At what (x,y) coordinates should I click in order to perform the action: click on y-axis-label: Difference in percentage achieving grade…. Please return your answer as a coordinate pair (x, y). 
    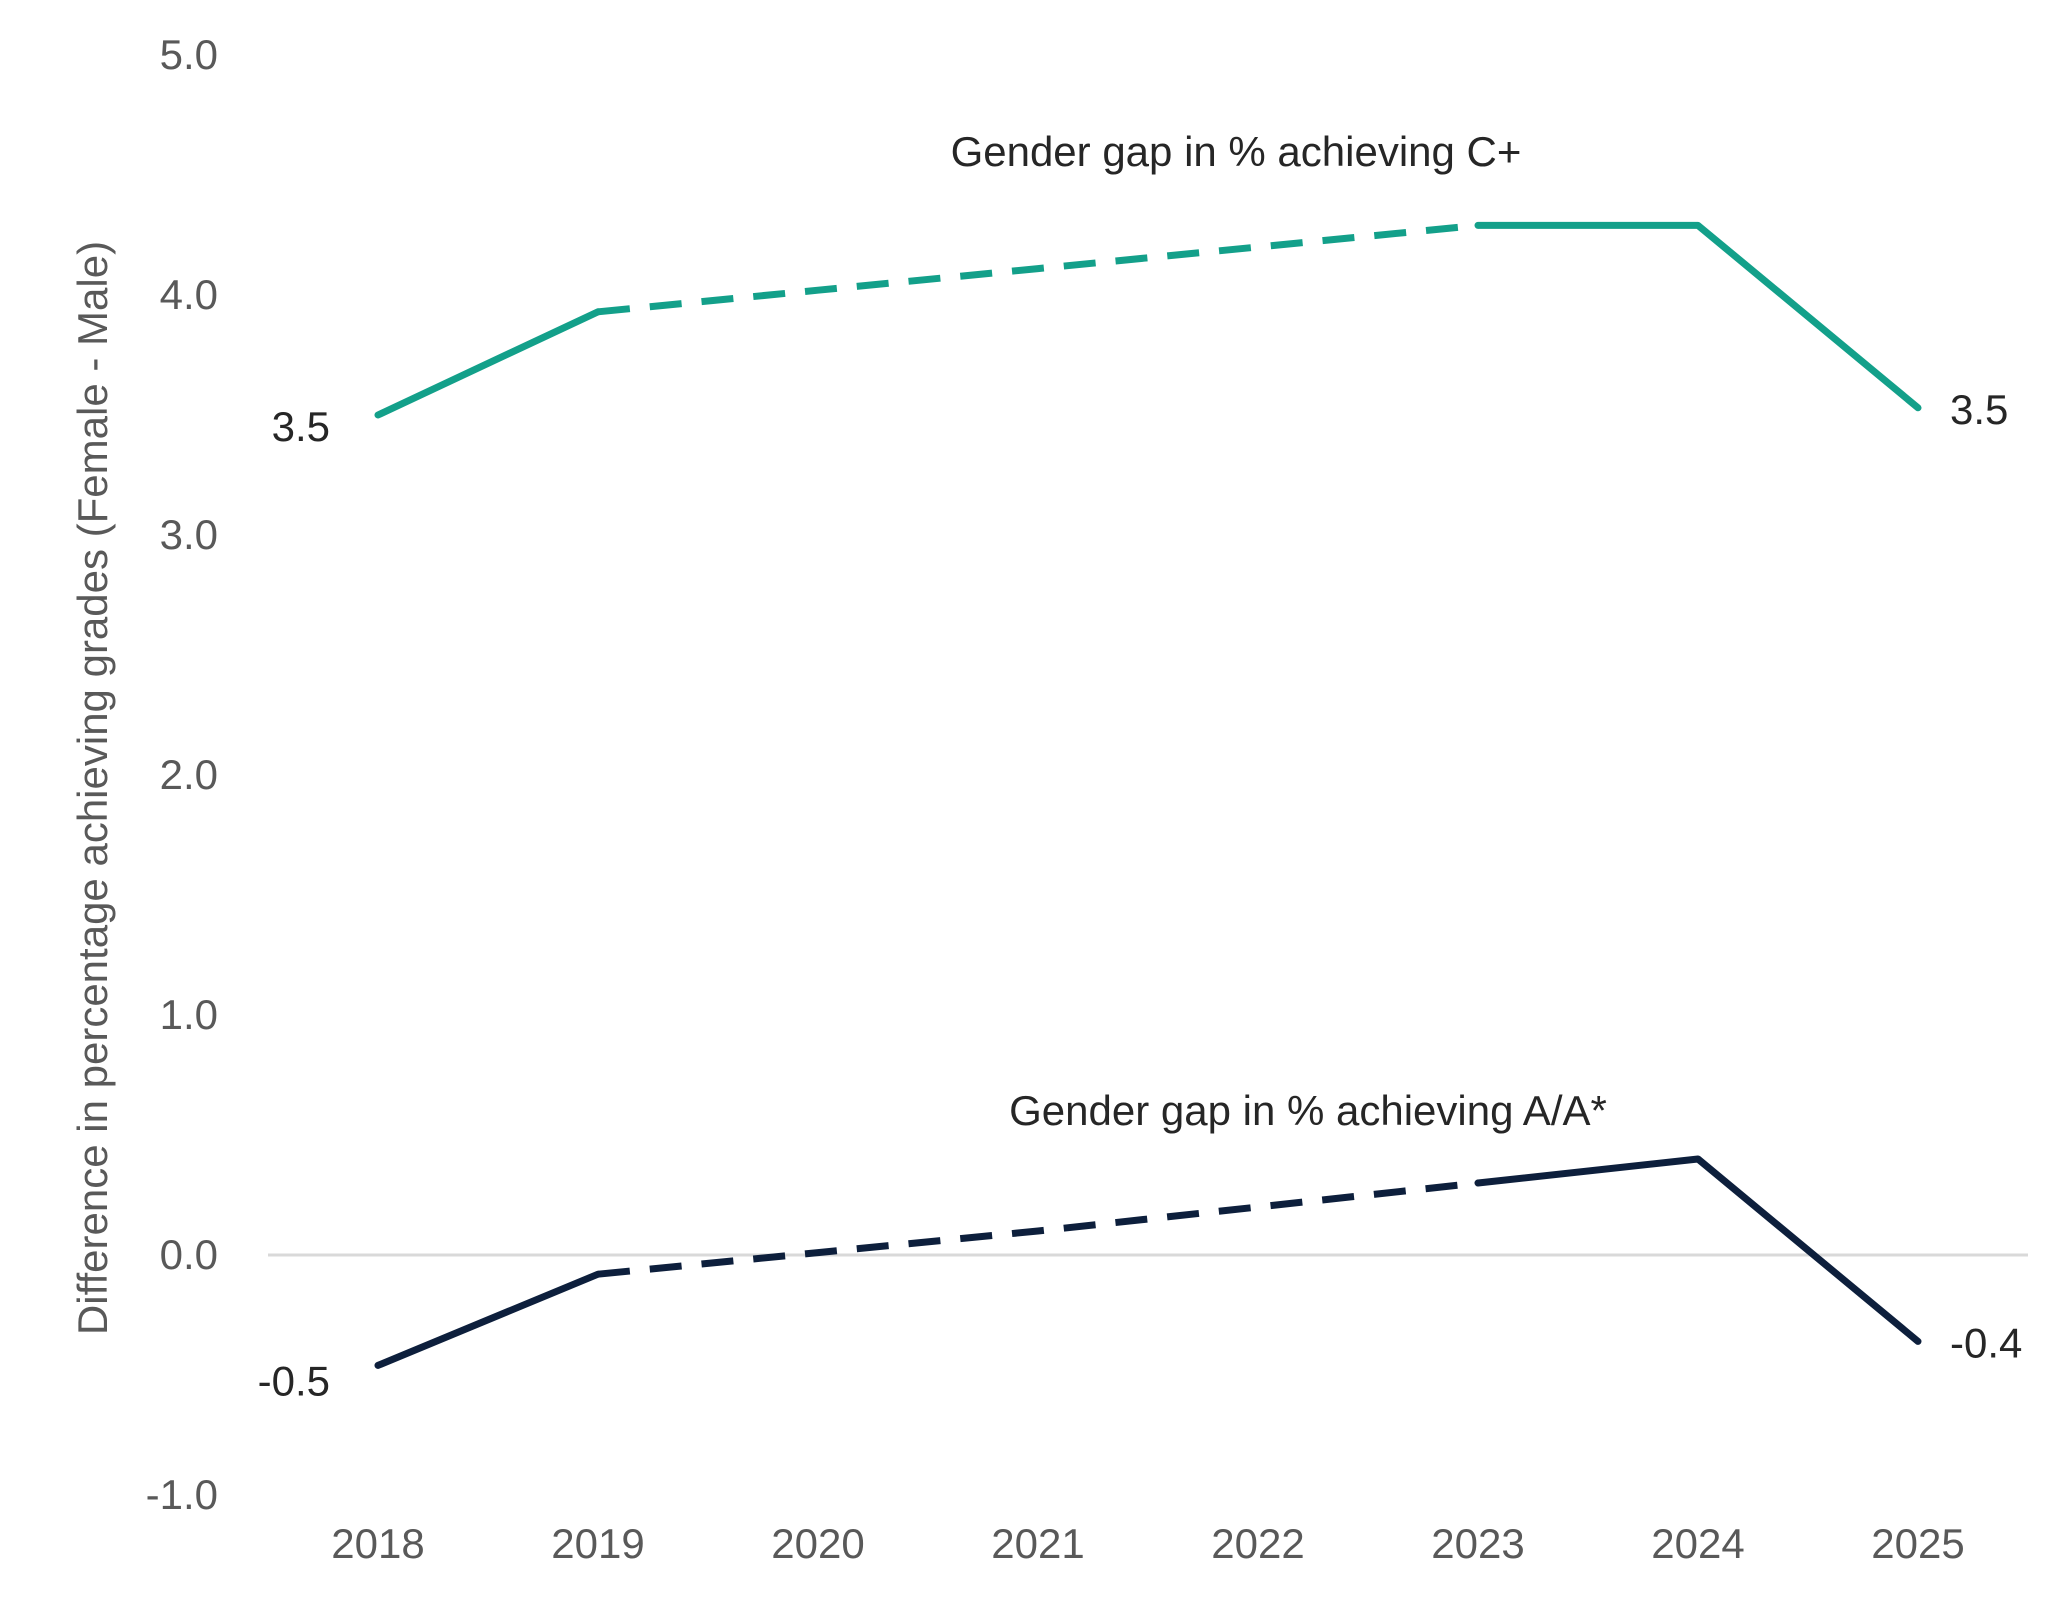
    Looking at the image, I should click on (92, 788).